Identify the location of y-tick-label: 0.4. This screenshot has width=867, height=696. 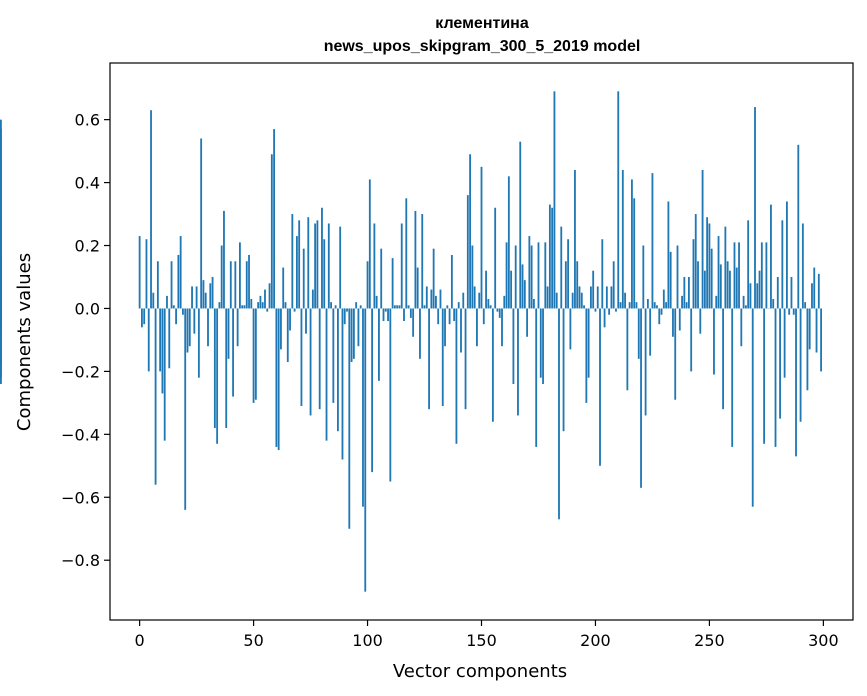
(87, 183).